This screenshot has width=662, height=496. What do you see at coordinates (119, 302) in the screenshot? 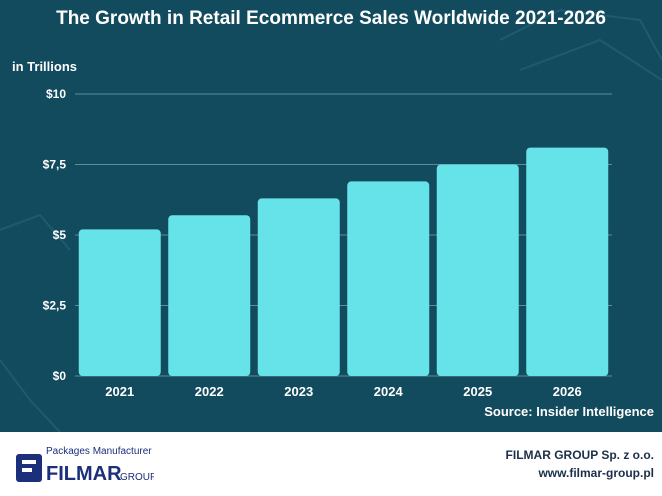
I see `bar-2021` at bounding box center [119, 302].